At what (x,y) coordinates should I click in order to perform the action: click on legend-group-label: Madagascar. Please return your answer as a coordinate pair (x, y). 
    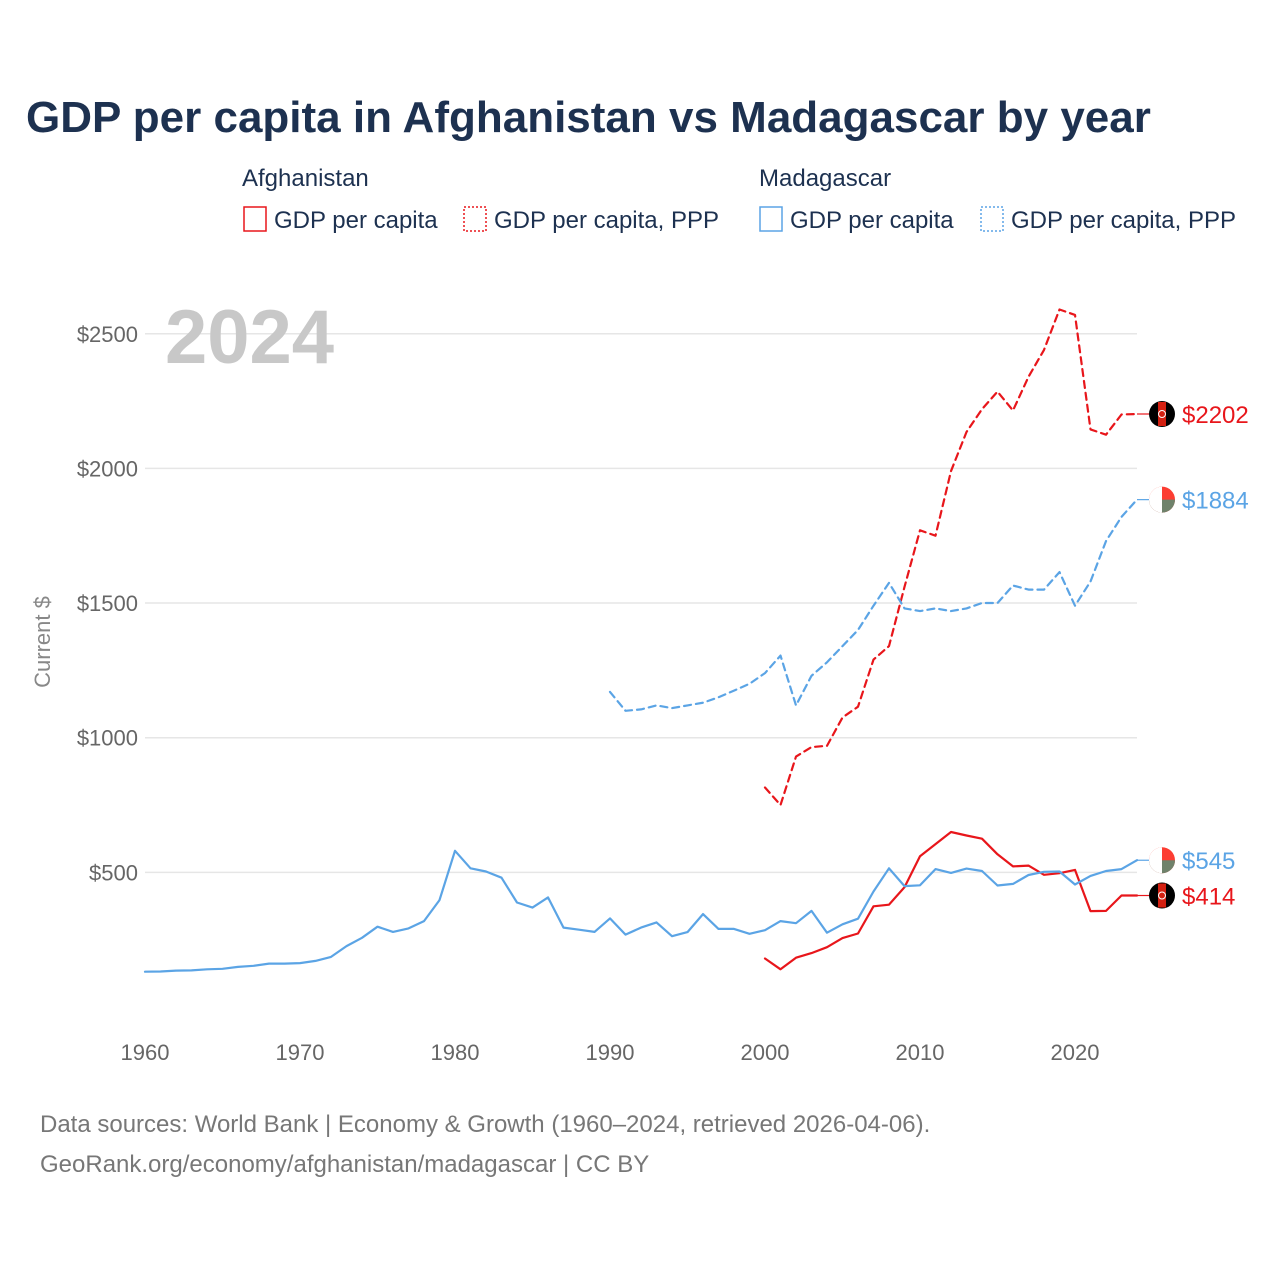
    Looking at the image, I should click on (825, 178).